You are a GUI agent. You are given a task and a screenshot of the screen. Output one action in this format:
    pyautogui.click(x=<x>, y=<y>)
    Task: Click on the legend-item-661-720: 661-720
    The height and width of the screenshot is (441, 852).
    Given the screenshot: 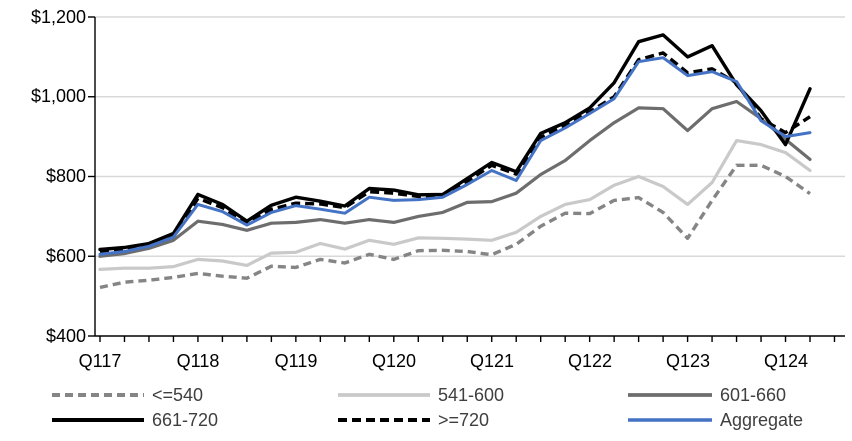 What is the action you would take?
    pyautogui.click(x=134, y=420)
    